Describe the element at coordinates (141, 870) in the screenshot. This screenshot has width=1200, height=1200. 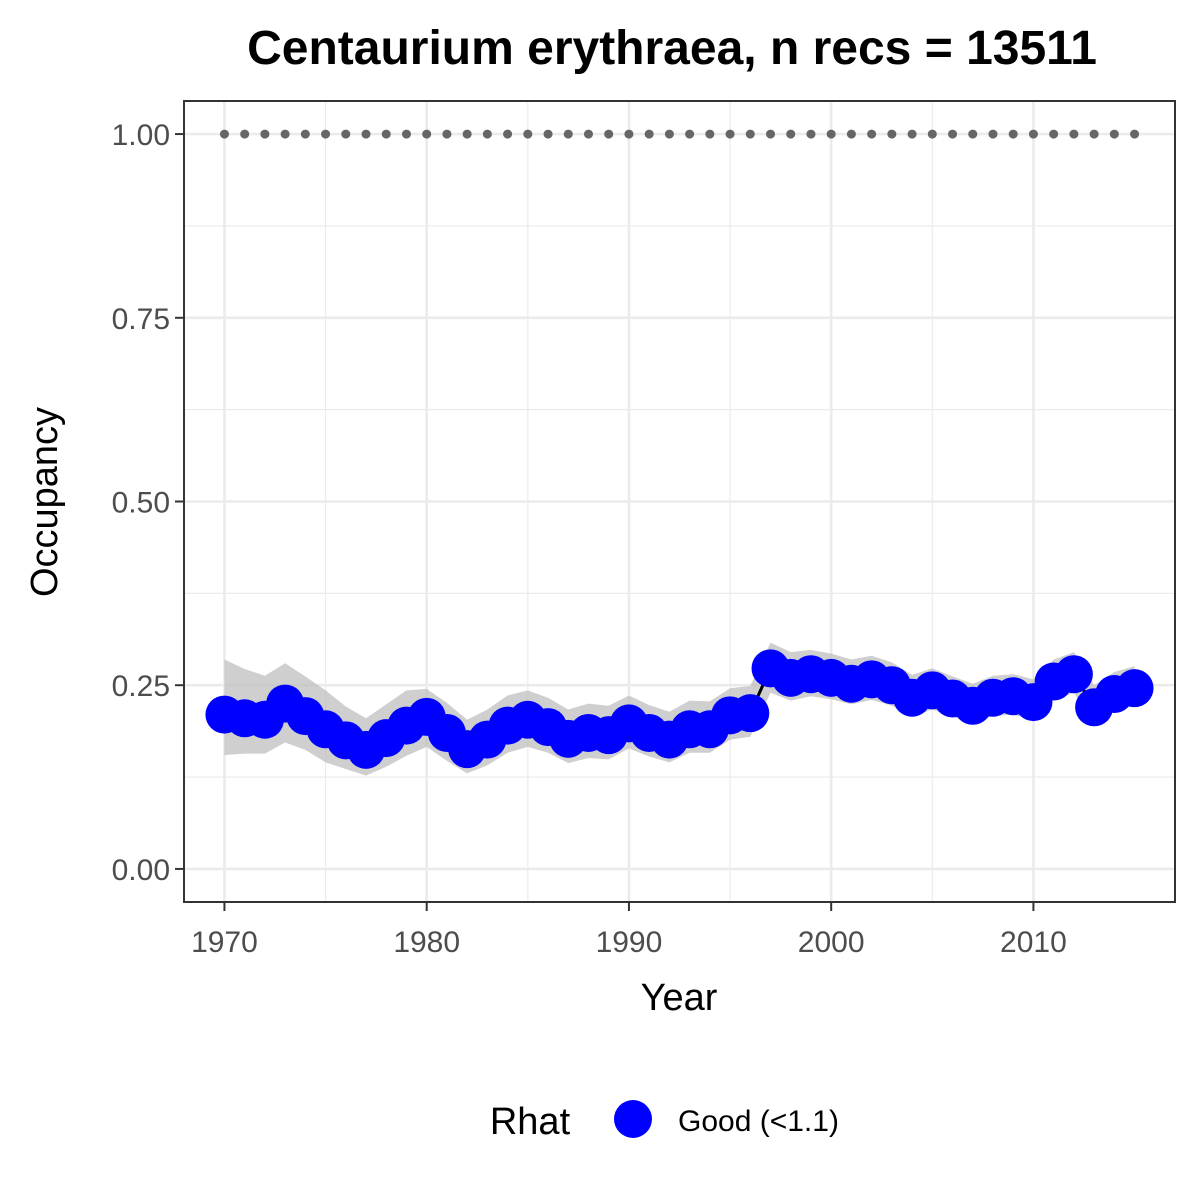
I see `y-tick-label: 0.00` at that location.